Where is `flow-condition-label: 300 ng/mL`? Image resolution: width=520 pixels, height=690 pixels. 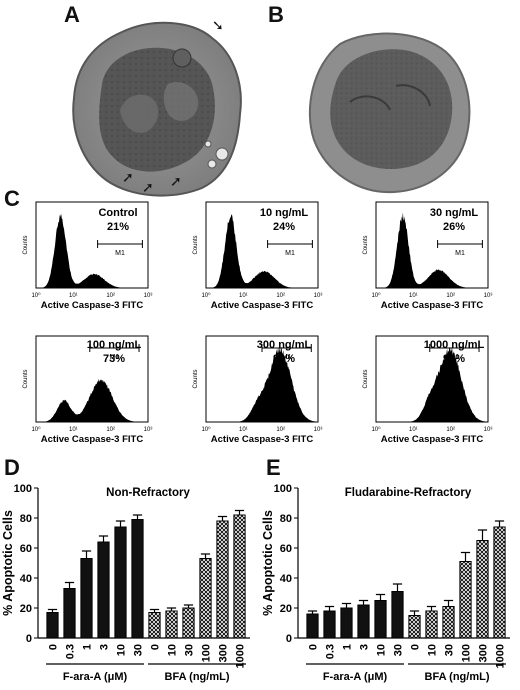
flow-condition-label: 300 ng/mL is located at coordinates (284, 345).